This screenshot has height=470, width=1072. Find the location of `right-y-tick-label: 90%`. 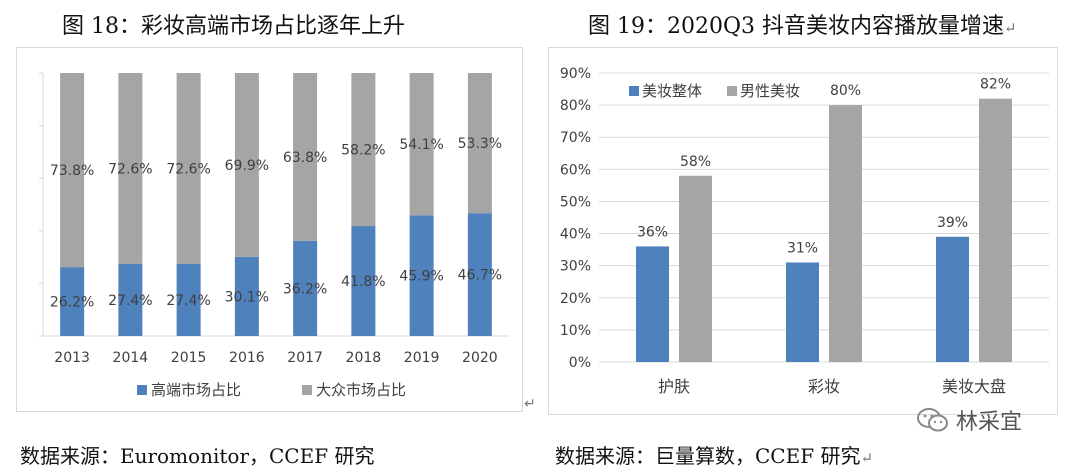

right-y-tick-label: 90% is located at coordinates (575, 74).